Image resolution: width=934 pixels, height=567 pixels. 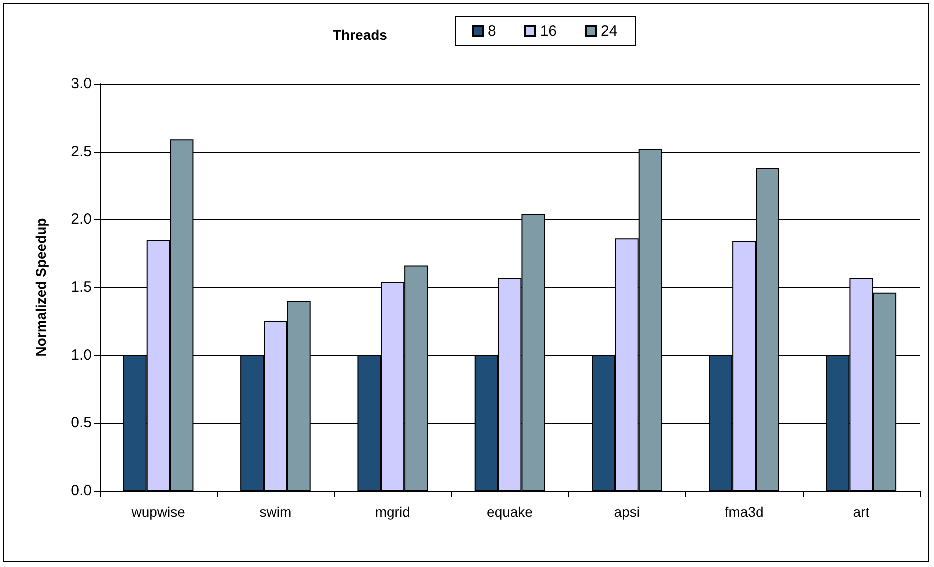 I want to click on legend-label: 16, so click(x=549, y=31).